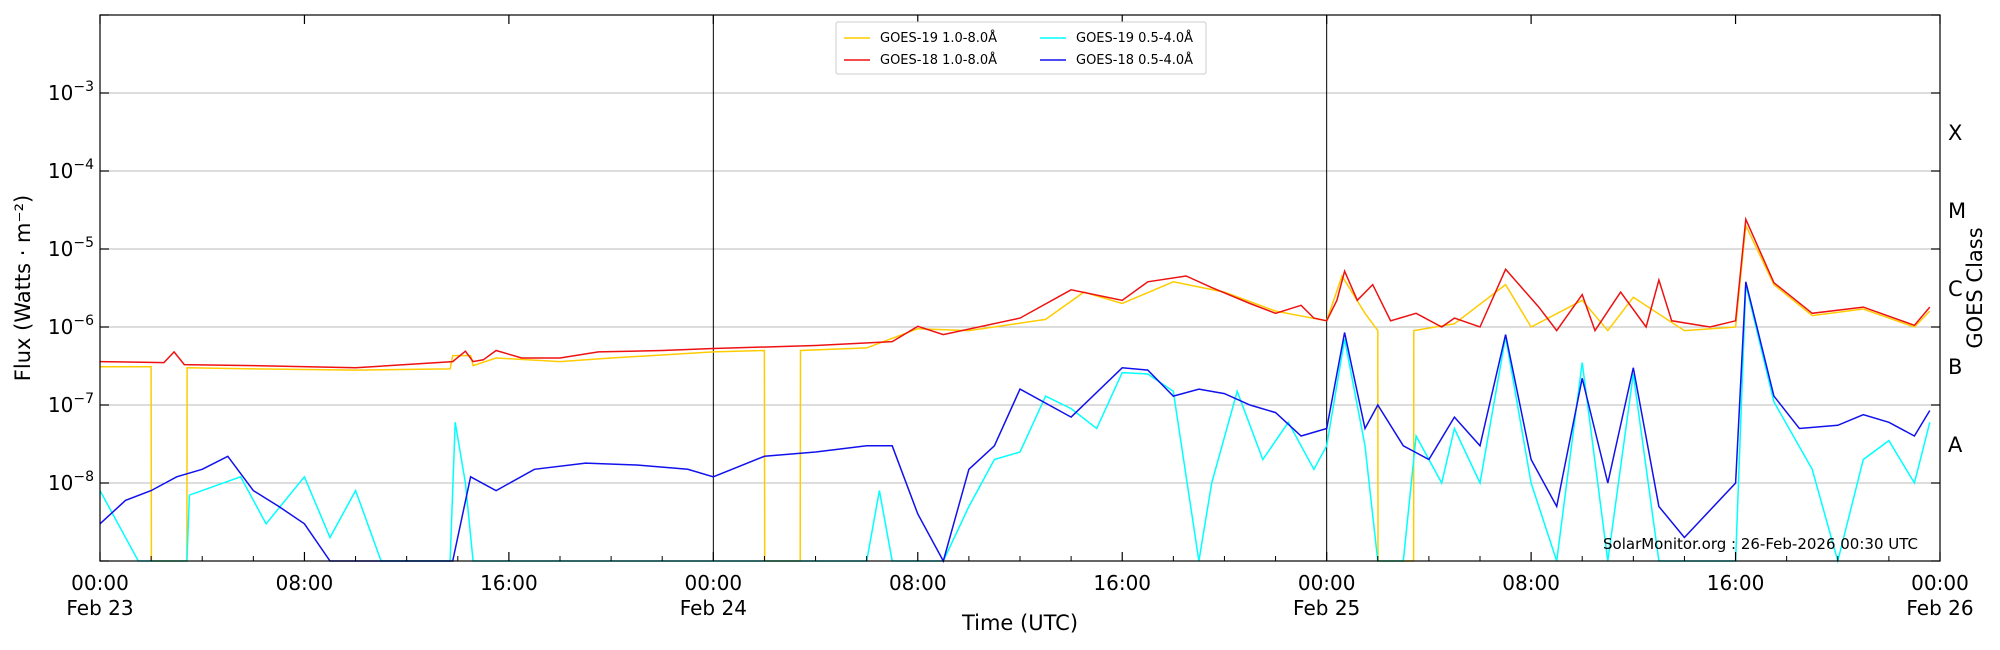 The image size is (2000, 650). I want to click on legend-label: GOES-18 1.0-8.0Å, so click(938, 60).